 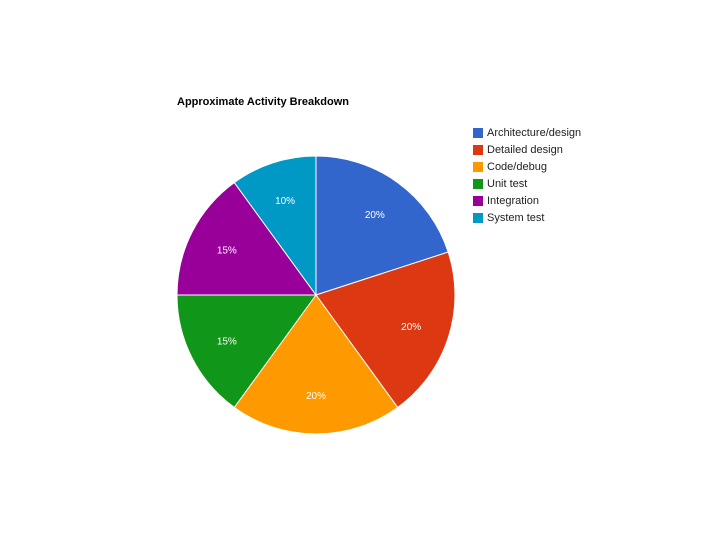 I want to click on slice-label-0: 20%, so click(x=375, y=215).